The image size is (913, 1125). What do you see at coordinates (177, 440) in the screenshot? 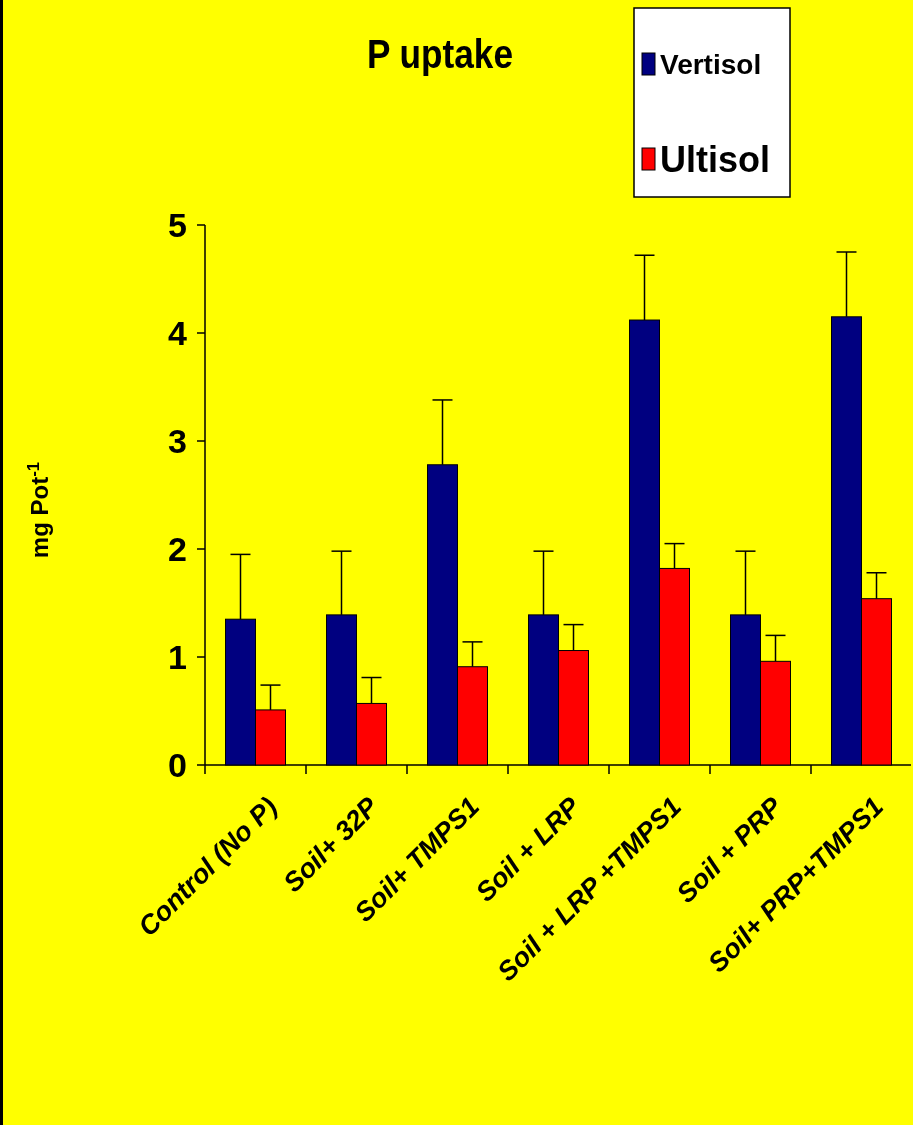
I see `y-tick-label: 3` at bounding box center [177, 440].